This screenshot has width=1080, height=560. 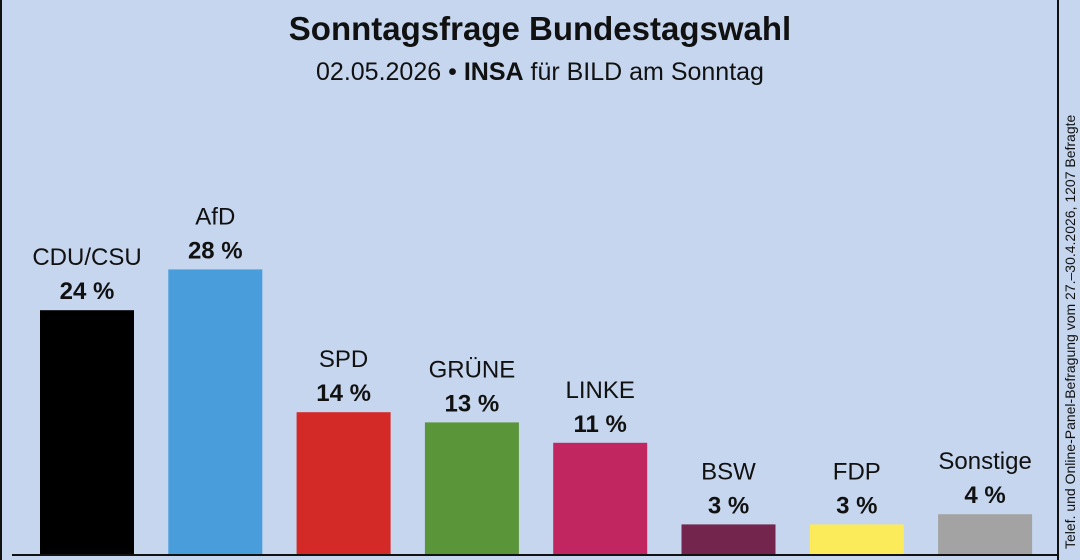 I want to click on bar-gruene, so click(x=471, y=488).